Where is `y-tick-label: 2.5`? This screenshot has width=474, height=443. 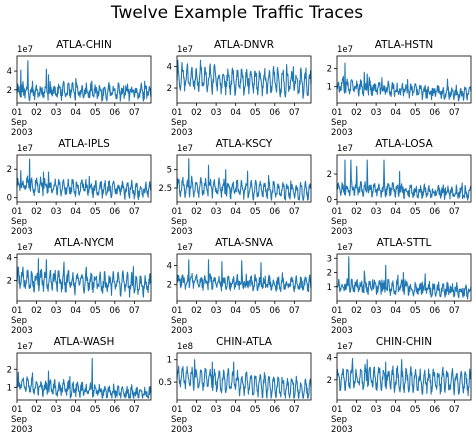 y-tick-label: 2.5 is located at coordinates (165, 189).